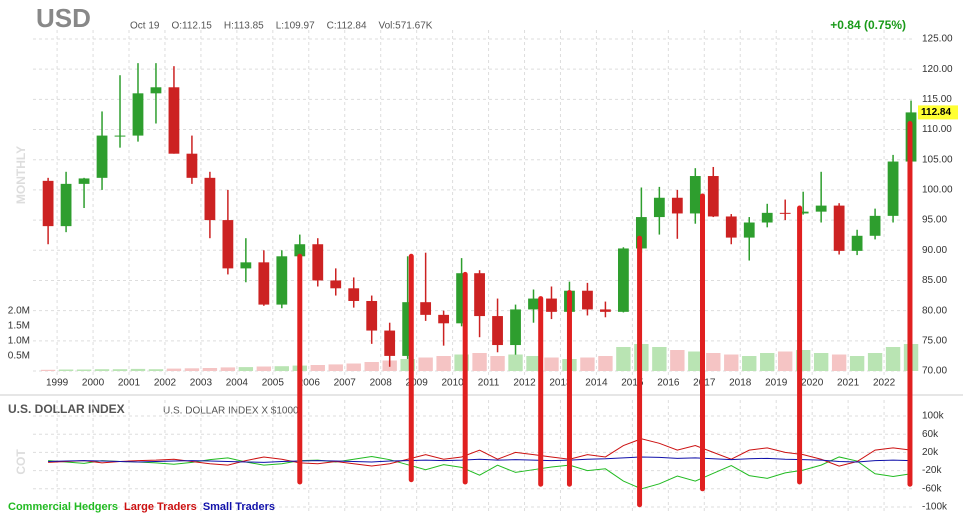  What do you see at coordinates (937, 129) in the screenshot?
I see `y-tick-label: 110.00` at bounding box center [937, 129].